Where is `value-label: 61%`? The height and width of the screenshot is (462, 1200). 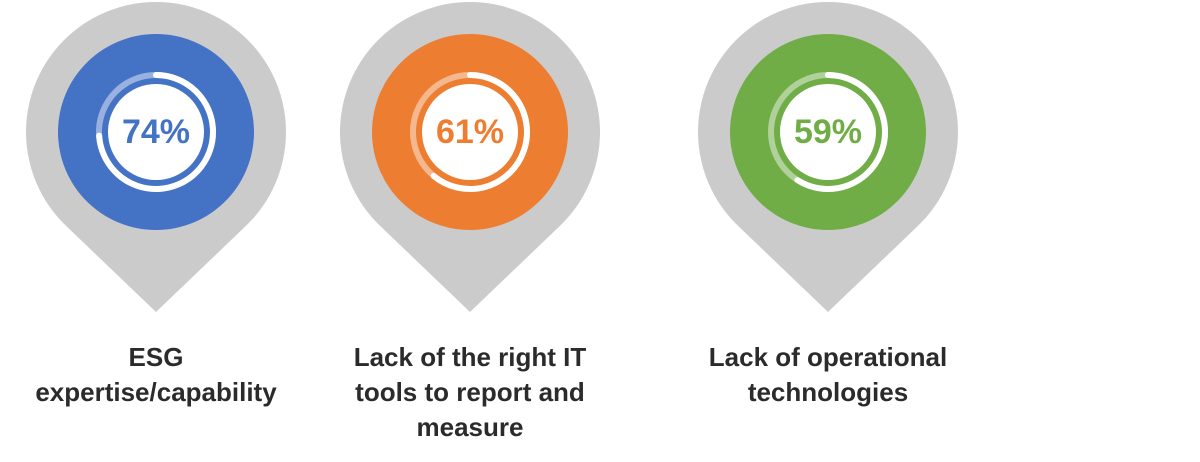 value-label: 61% is located at coordinates (470, 132).